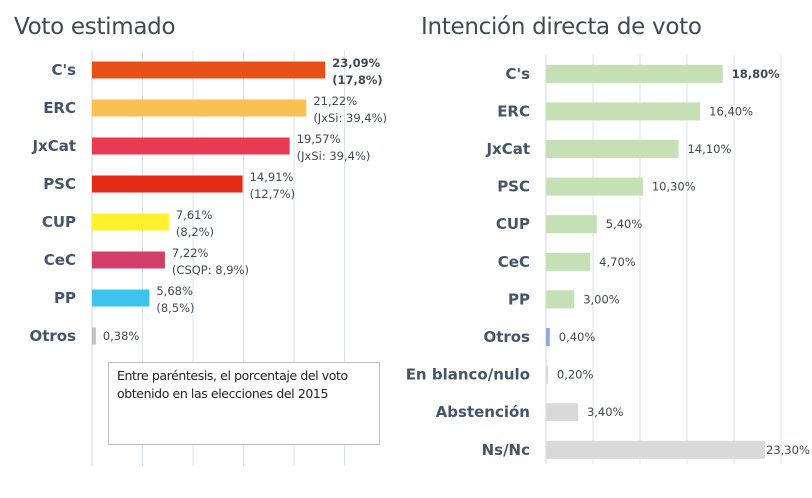 This screenshot has width=812, height=498. What do you see at coordinates (335, 101) in the screenshot?
I see `chart0-data-label: 21,22%` at bounding box center [335, 101].